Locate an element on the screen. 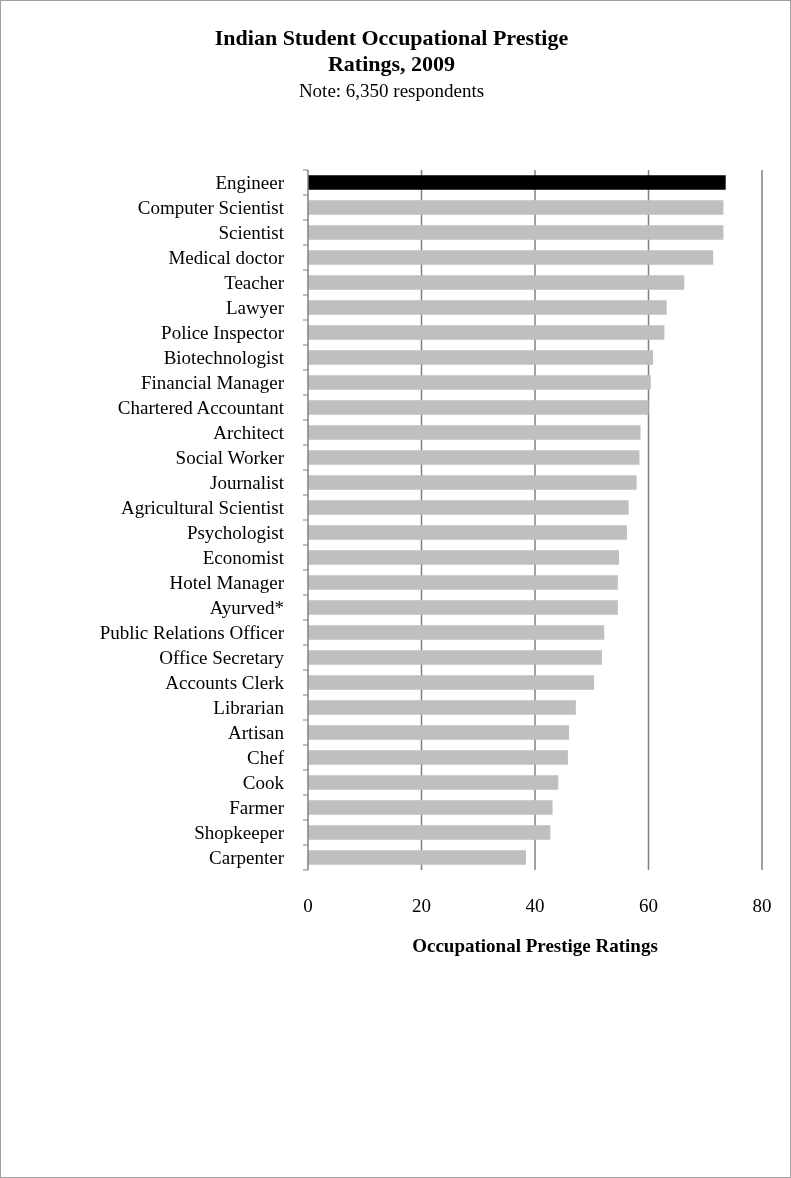 The width and height of the screenshot is (791, 1178). x-tick-label: 20 is located at coordinates (421, 905).